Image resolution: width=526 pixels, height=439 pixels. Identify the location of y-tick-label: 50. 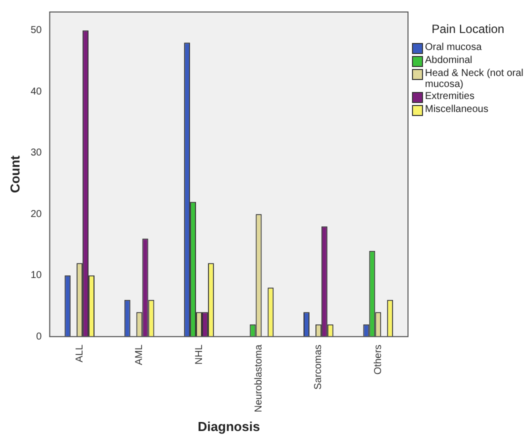
(36, 30).